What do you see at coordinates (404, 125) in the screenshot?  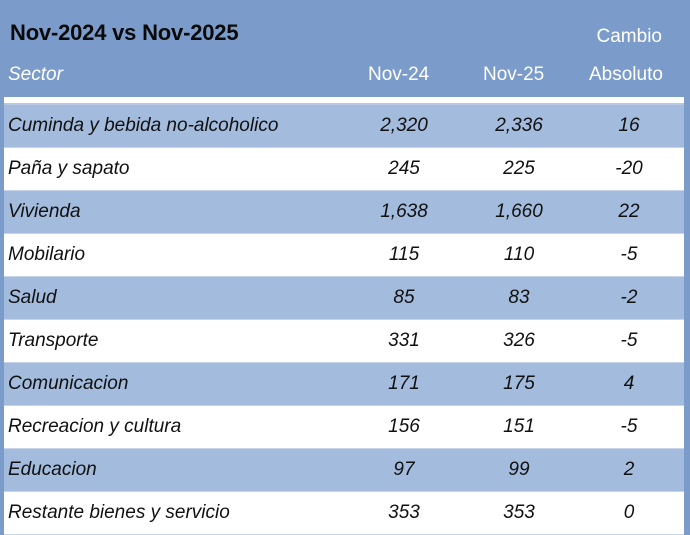 I see `cell-nov24: 2,320` at bounding box center [404, 125].